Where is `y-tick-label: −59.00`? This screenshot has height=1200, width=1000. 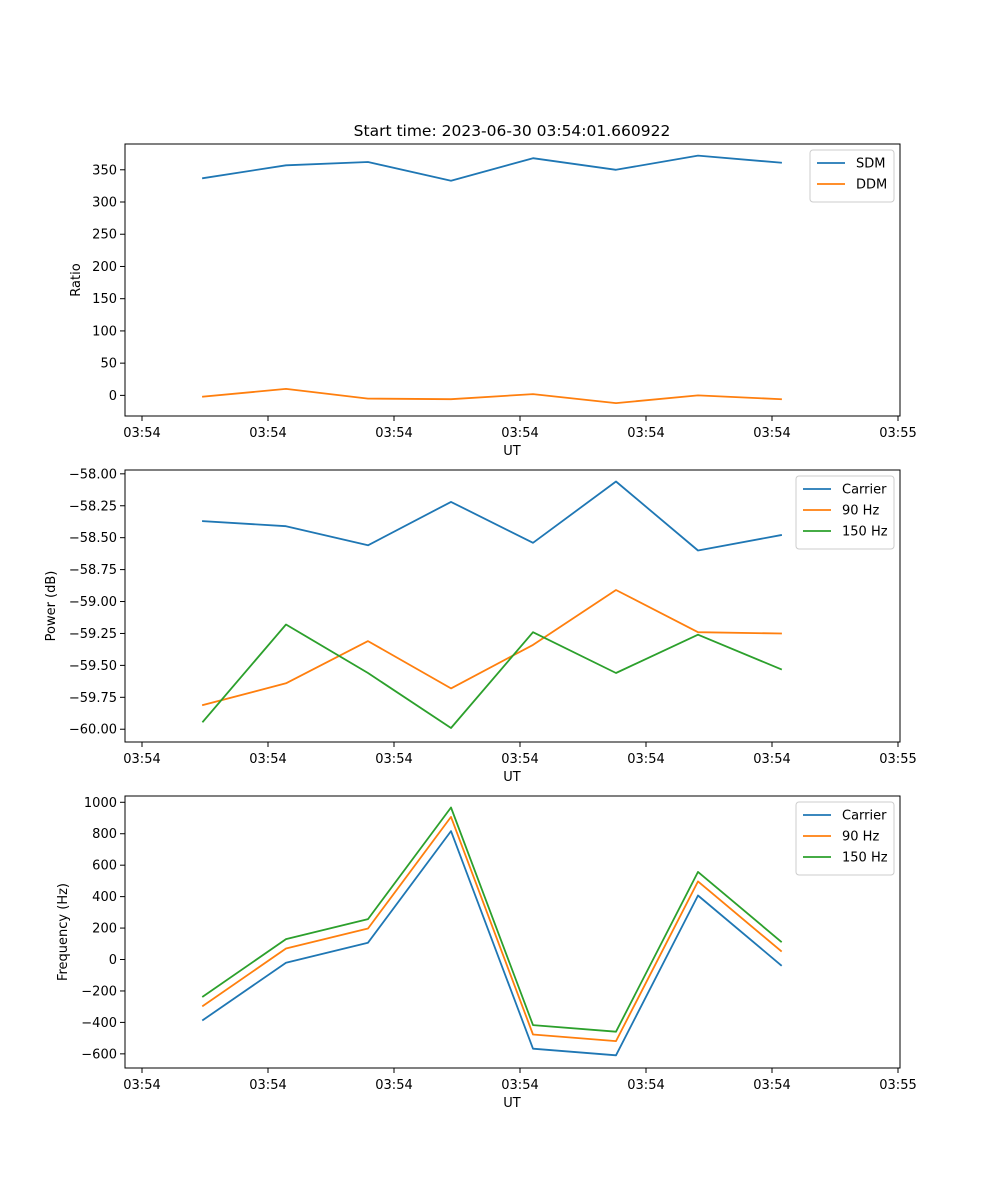 y-tick-label: −59.00 is located at coordinates (93, 602).